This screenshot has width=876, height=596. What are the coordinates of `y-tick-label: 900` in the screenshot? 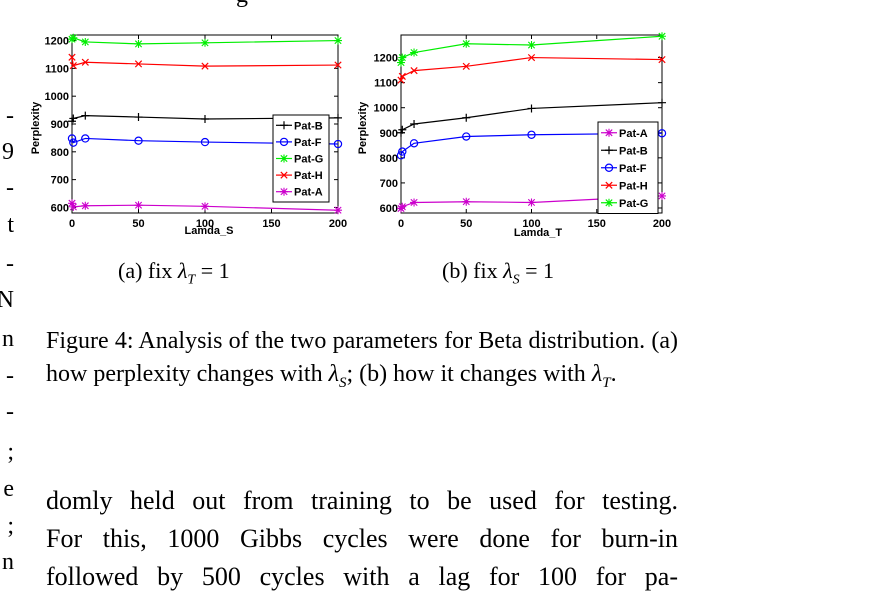 It's located at (60, 125).